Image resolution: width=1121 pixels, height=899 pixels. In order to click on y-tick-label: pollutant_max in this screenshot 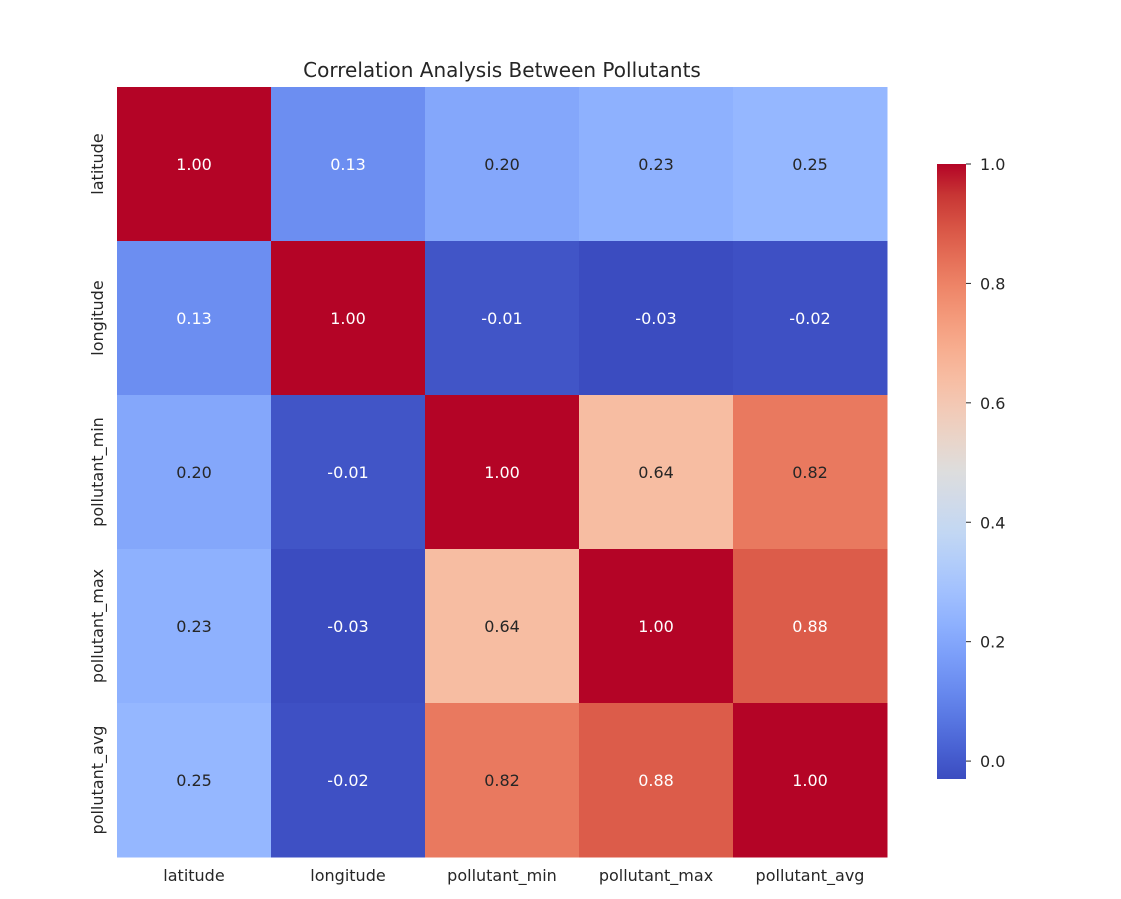, I will do `click(98, 626)`.